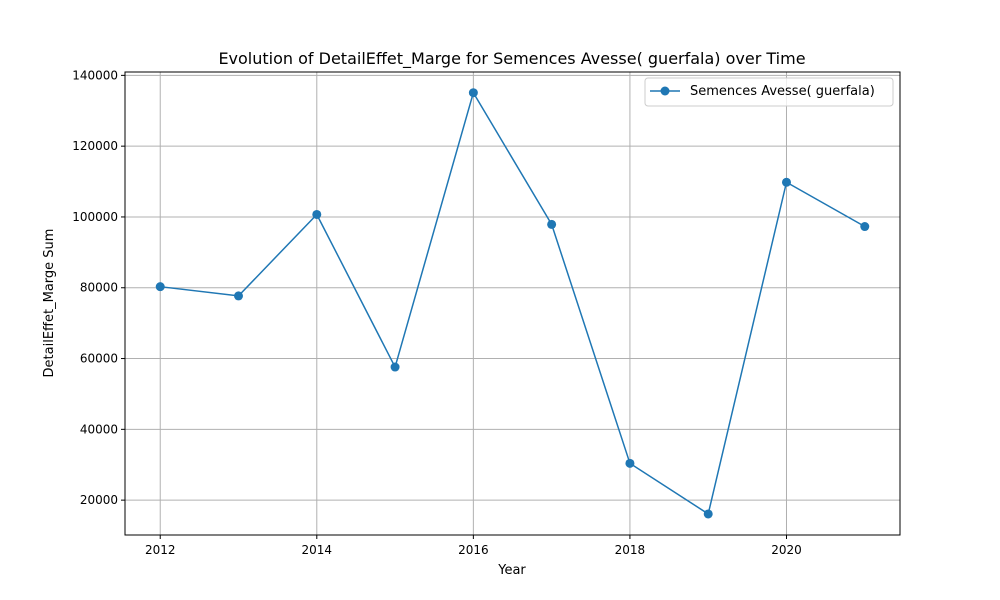 The width and height of the screenshot is (1000, 600). I want to click on legend-label: Semences Avesse( guerfala), so click(782, 91).